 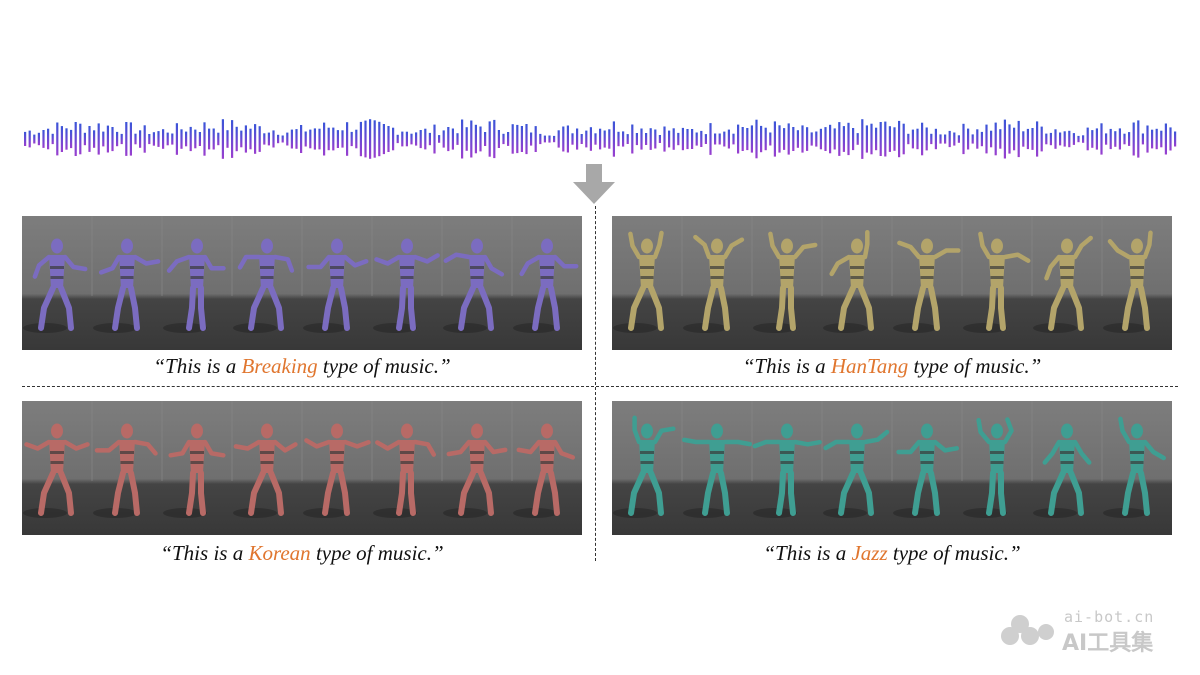 What do you see at coordinates (279, 366) in the screenshot?
I see `genre-label: Breaking` at bounding box center [279, 366].